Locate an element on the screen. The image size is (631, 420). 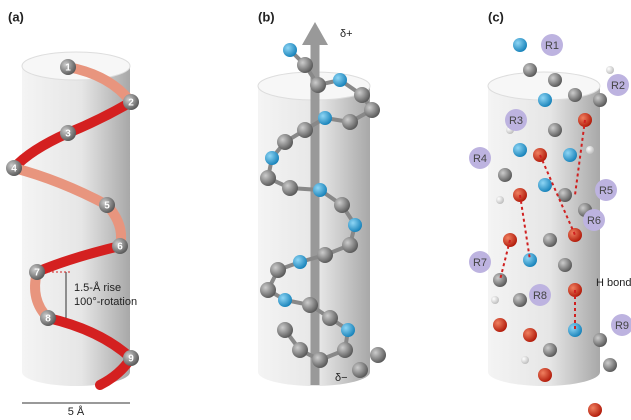
diameter-label: 5 Å is located at coordinates (76, 411).